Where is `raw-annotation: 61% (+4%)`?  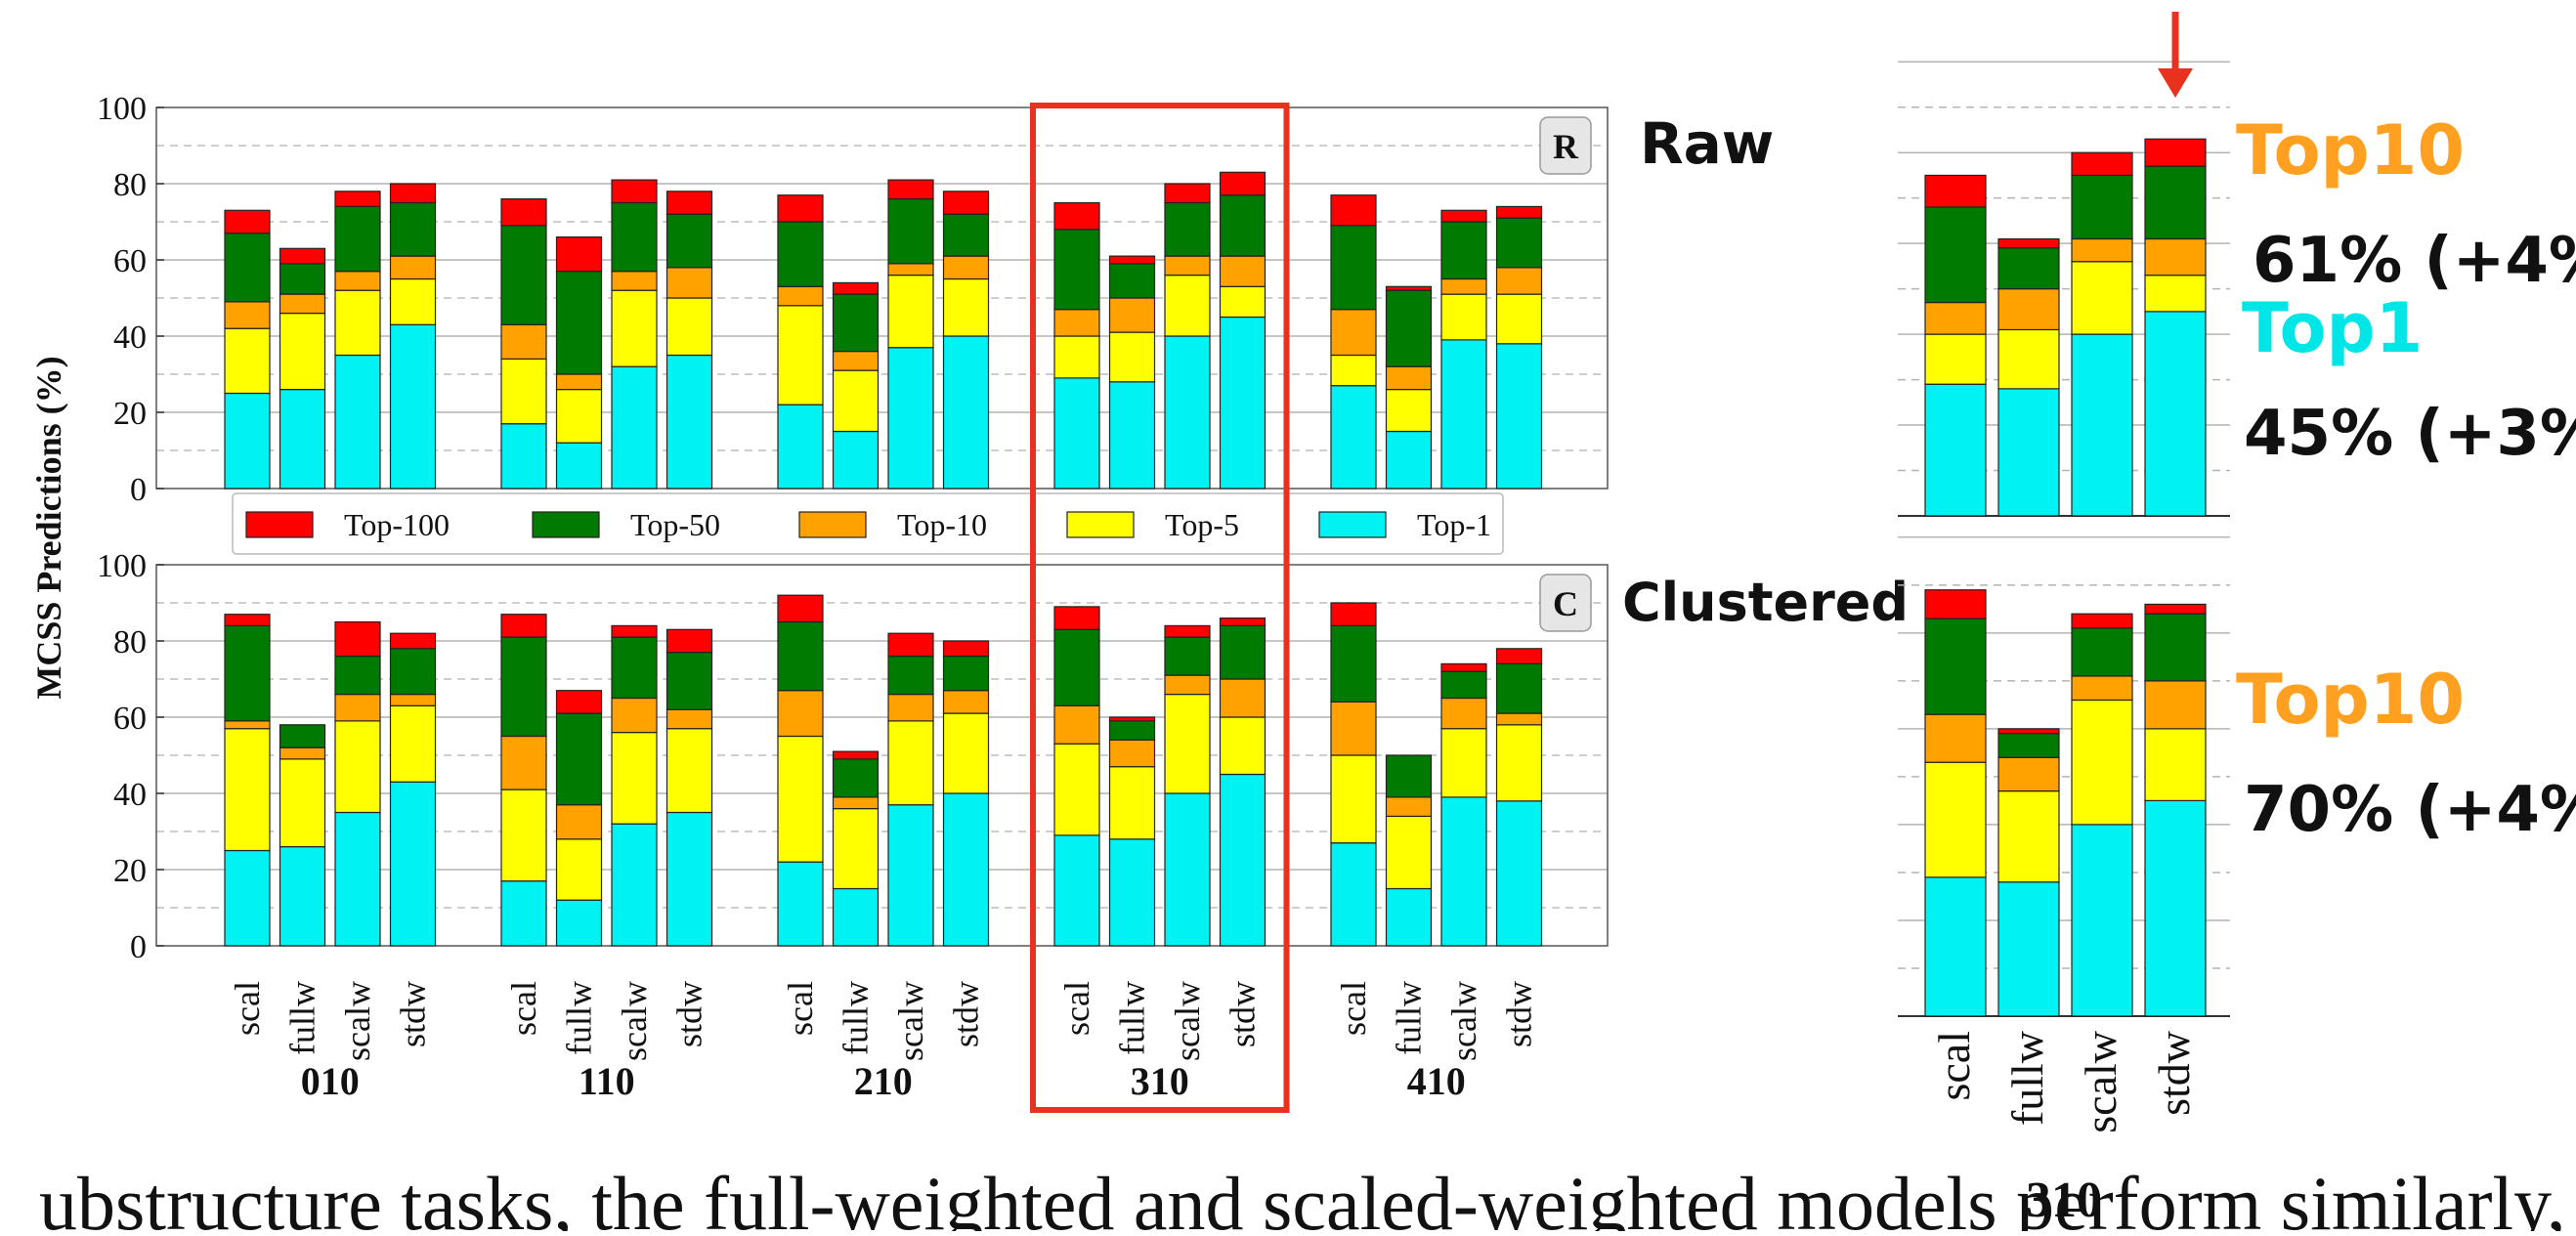 raw-annotation: 61% (+4%) is located at coordinates (2414, 261).